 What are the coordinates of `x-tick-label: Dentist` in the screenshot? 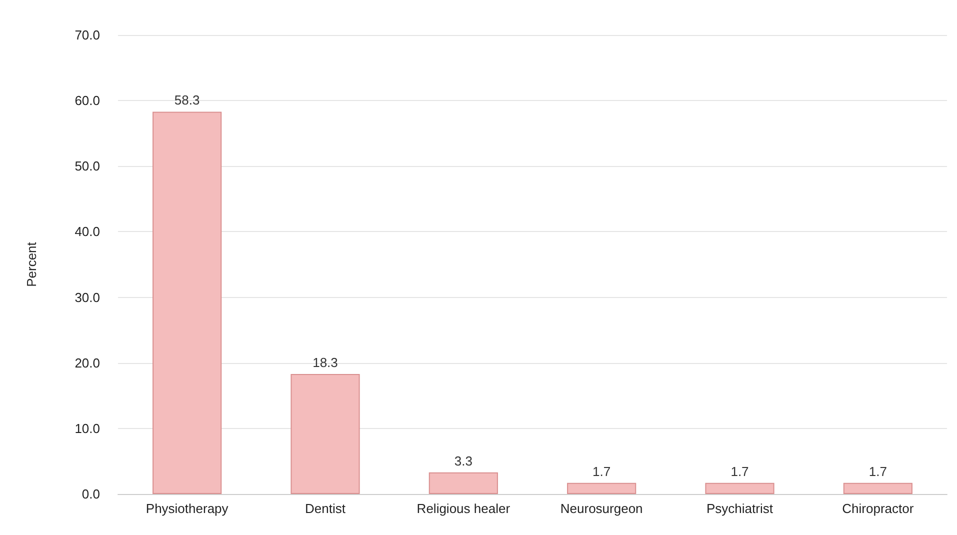 It's located at (325, 508).